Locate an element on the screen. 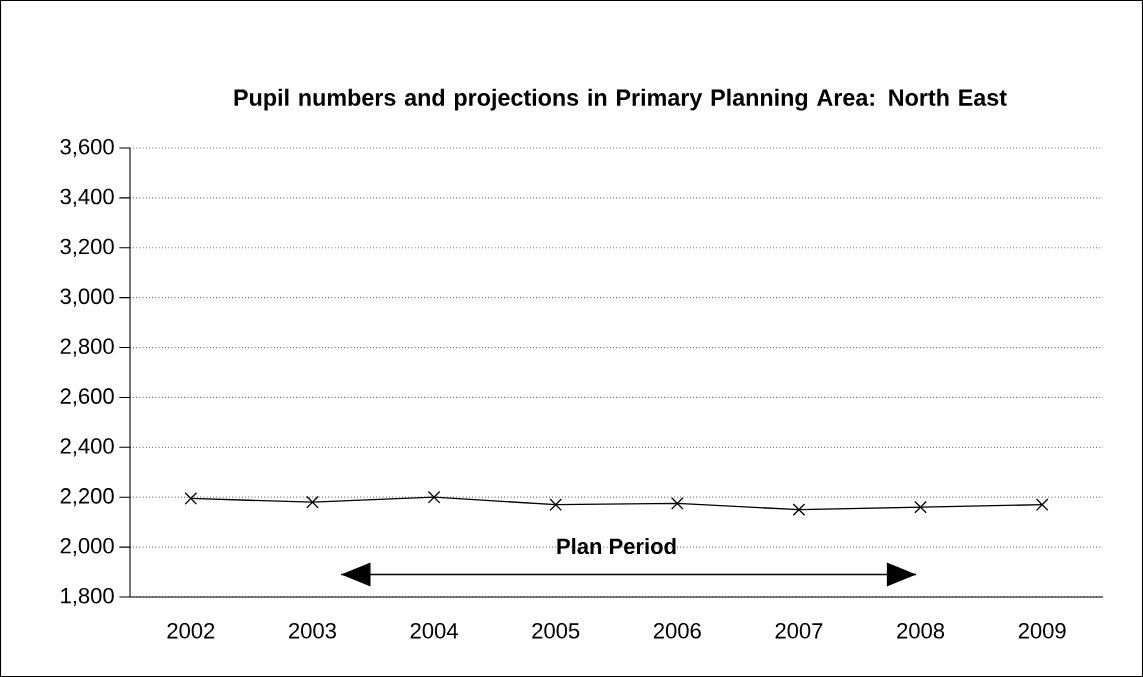 The height and width of the screenshot is (677, 1143). y-tick-label: 2,400 is located at coordinates (87, 447).